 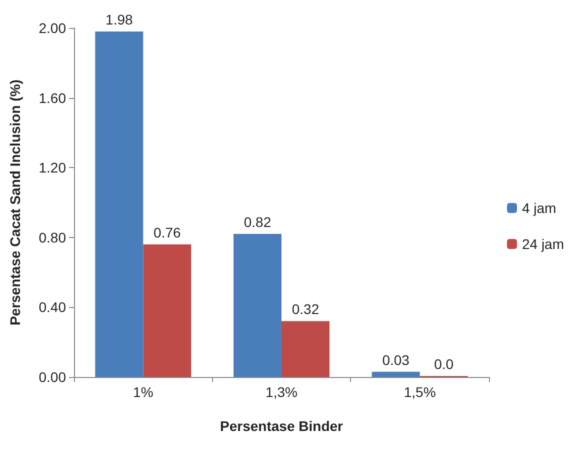 I want to click on data-label: 1.98, so click(x=120, y=19).